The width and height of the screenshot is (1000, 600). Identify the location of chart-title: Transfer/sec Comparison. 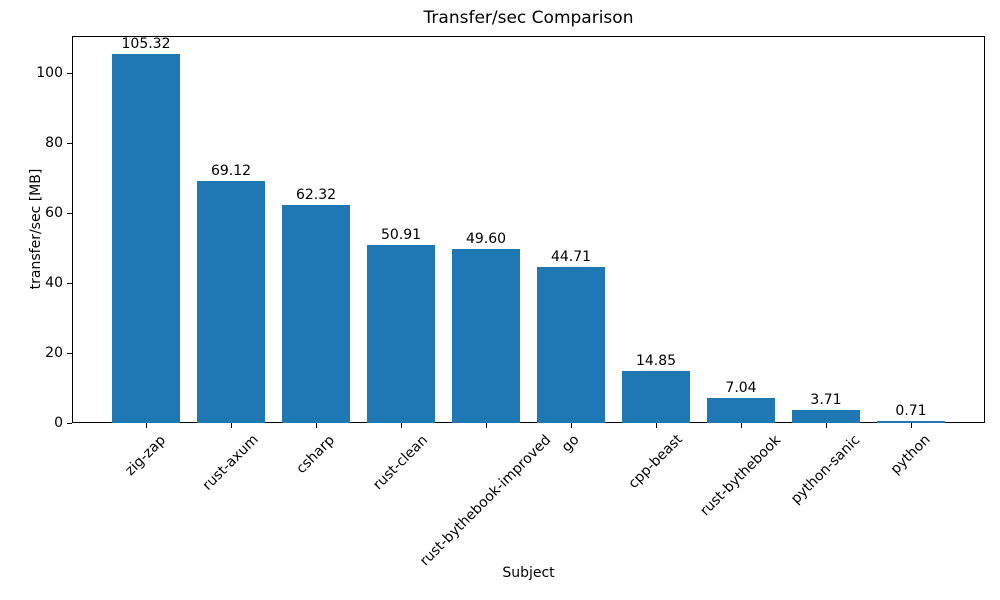
(528, 18).